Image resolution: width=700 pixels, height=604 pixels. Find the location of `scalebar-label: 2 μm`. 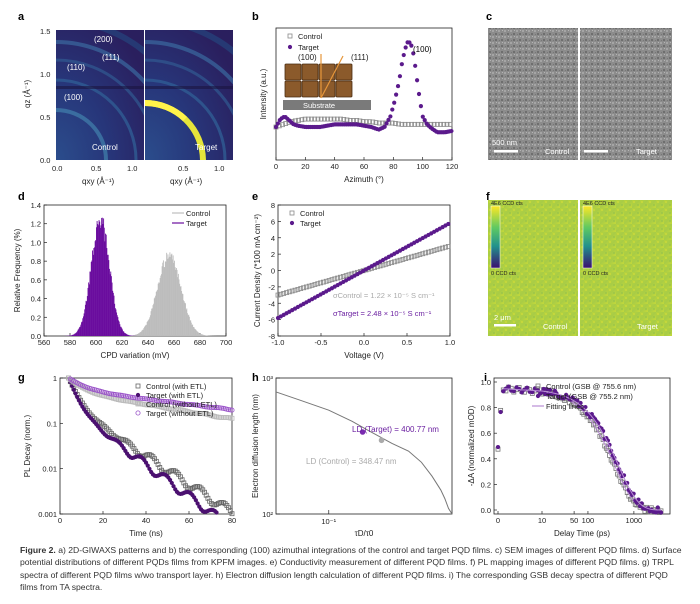

scalebar-label: 2 μm is located at coordinates (502, 317).